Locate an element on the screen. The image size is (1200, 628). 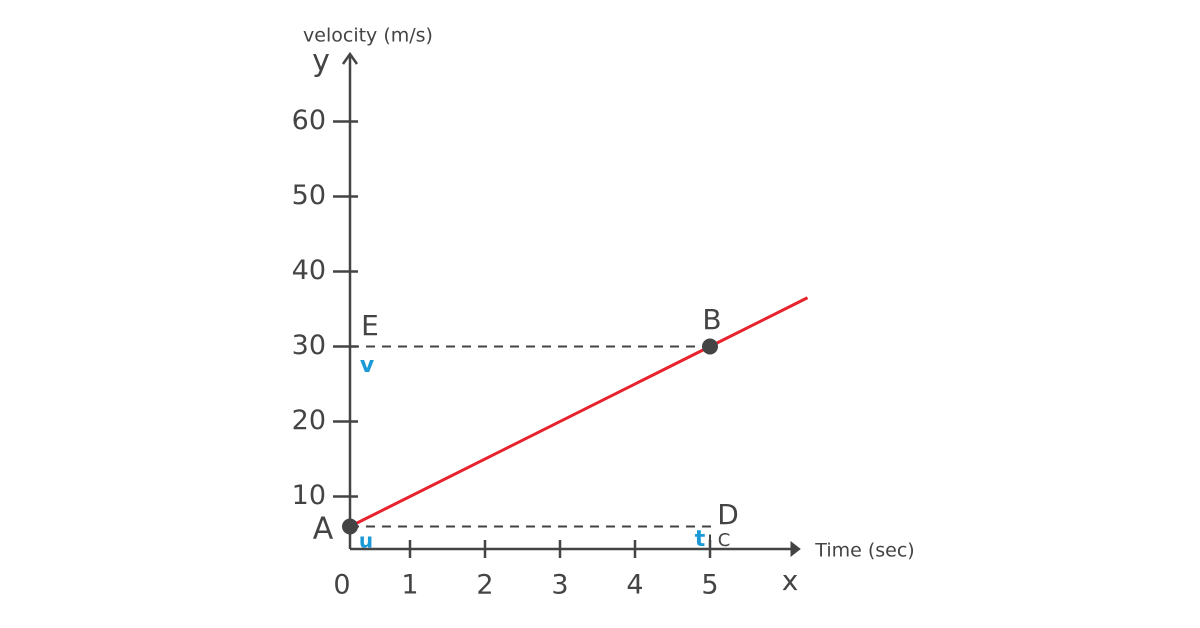
x-tick-label: 4 is located at coordinates (634, 585).